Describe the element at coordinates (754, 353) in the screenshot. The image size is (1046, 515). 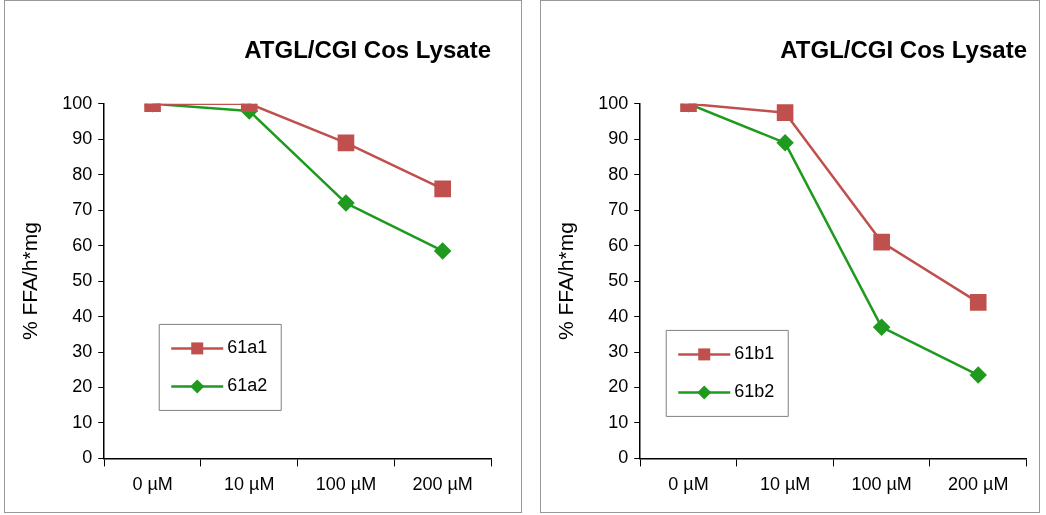
I see `legend-label: 61b1` at that location.